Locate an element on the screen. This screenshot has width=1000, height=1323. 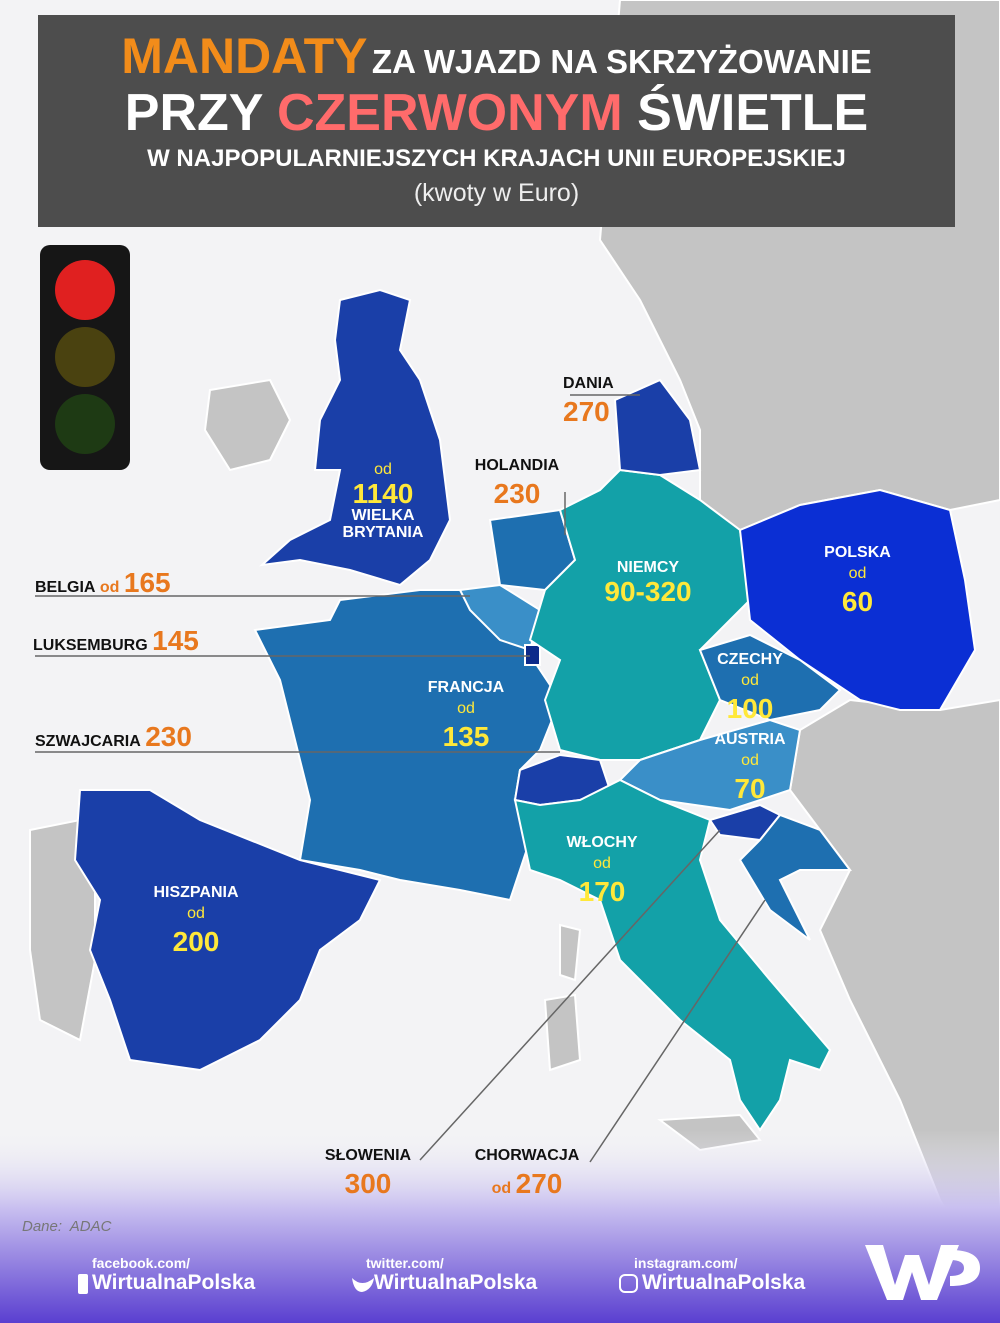
country-label: SŁOWENIA 300 is located at coordinates (368, 1172).